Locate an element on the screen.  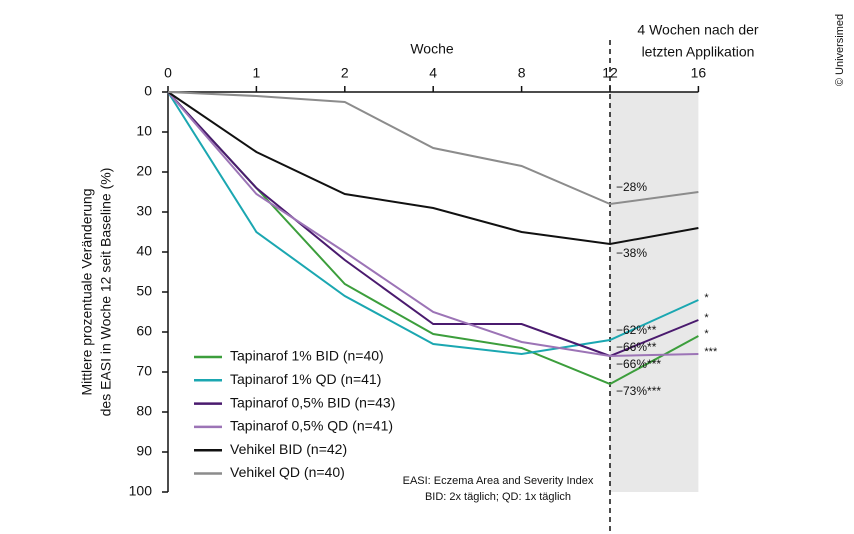
y-tick-label: 80 is located at coordinates (144, 411).